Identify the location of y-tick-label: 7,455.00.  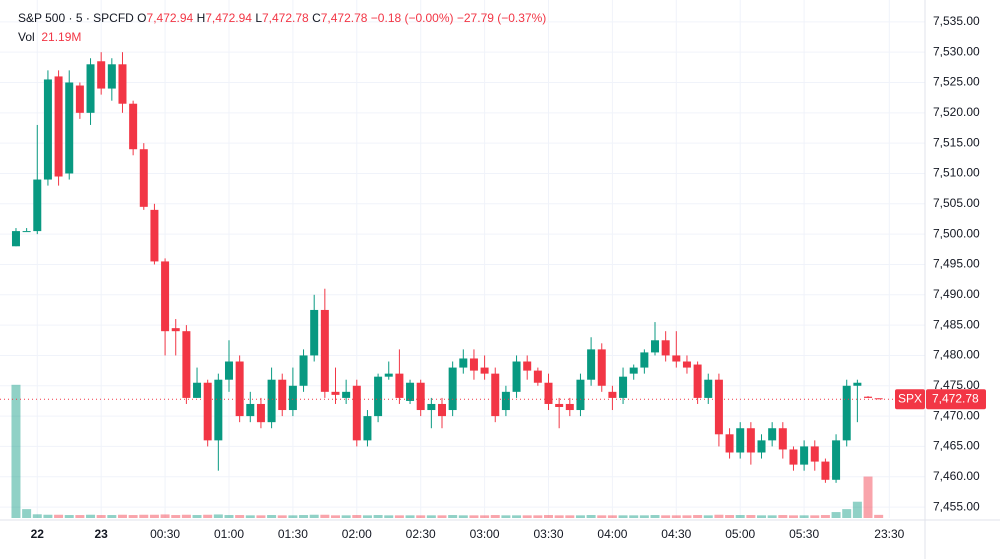
(956, 506).